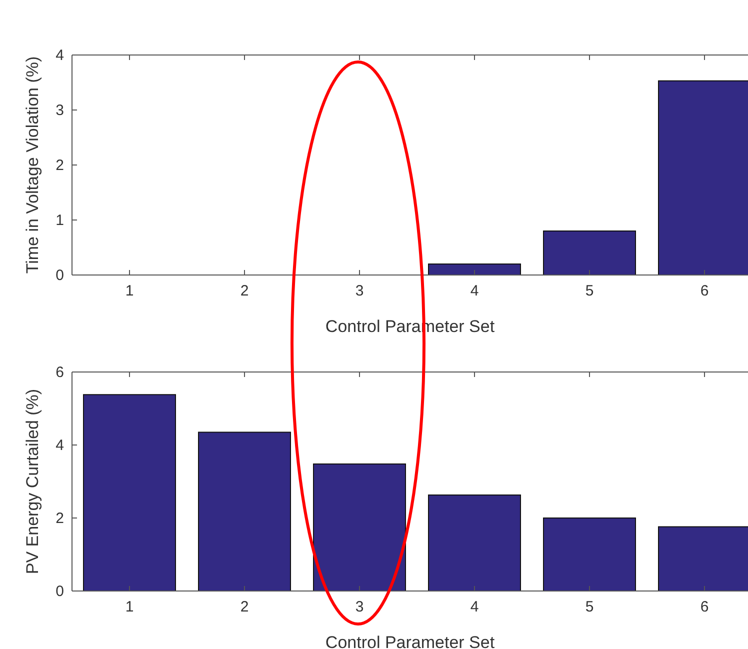 The height and width of the screenshot is (649, 748). Describe the element at coordinates (32, 481) in the screenshot. I see `y-axis-title: PV Energy Curtailed (%)` at that location.